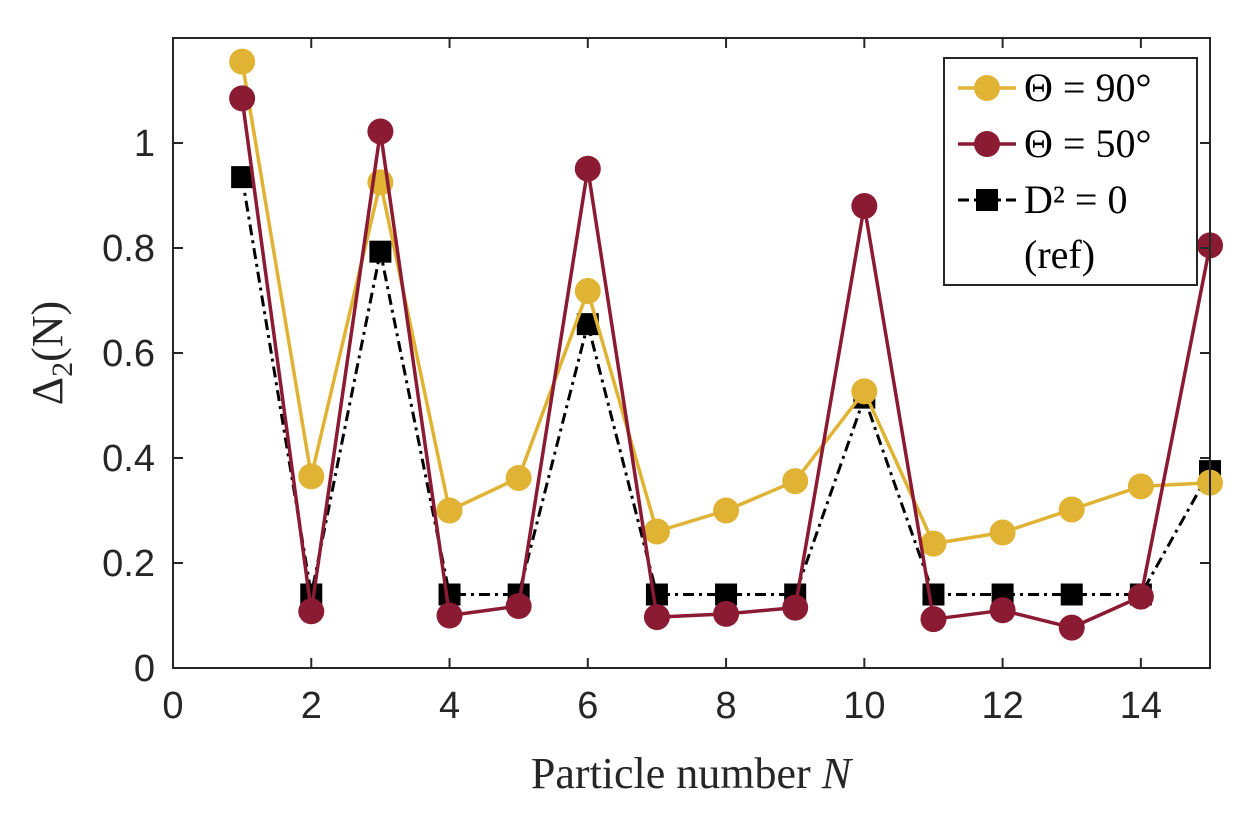 Image resolution: width=1241 pixels, height=835 pixels. I want to click on x-axis-label-text: Particle number, so click(676, 773).